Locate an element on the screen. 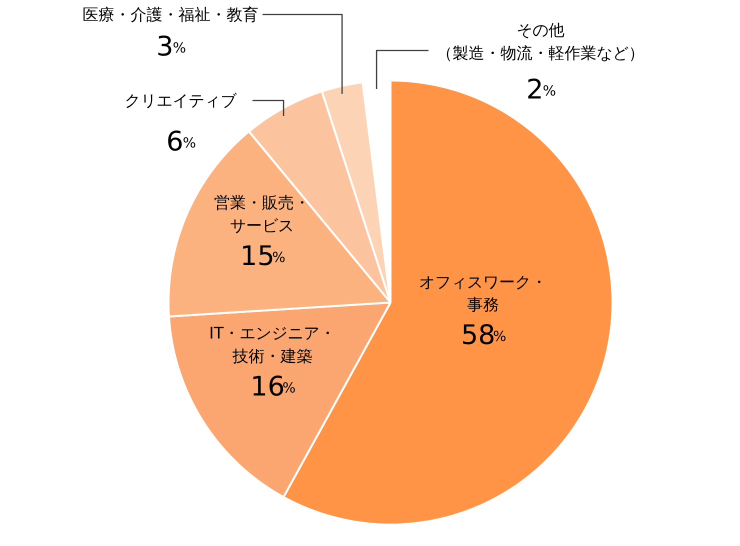 This screenshot has height=546, width=740. data-label: 58% is located at coordinates (483, 336).